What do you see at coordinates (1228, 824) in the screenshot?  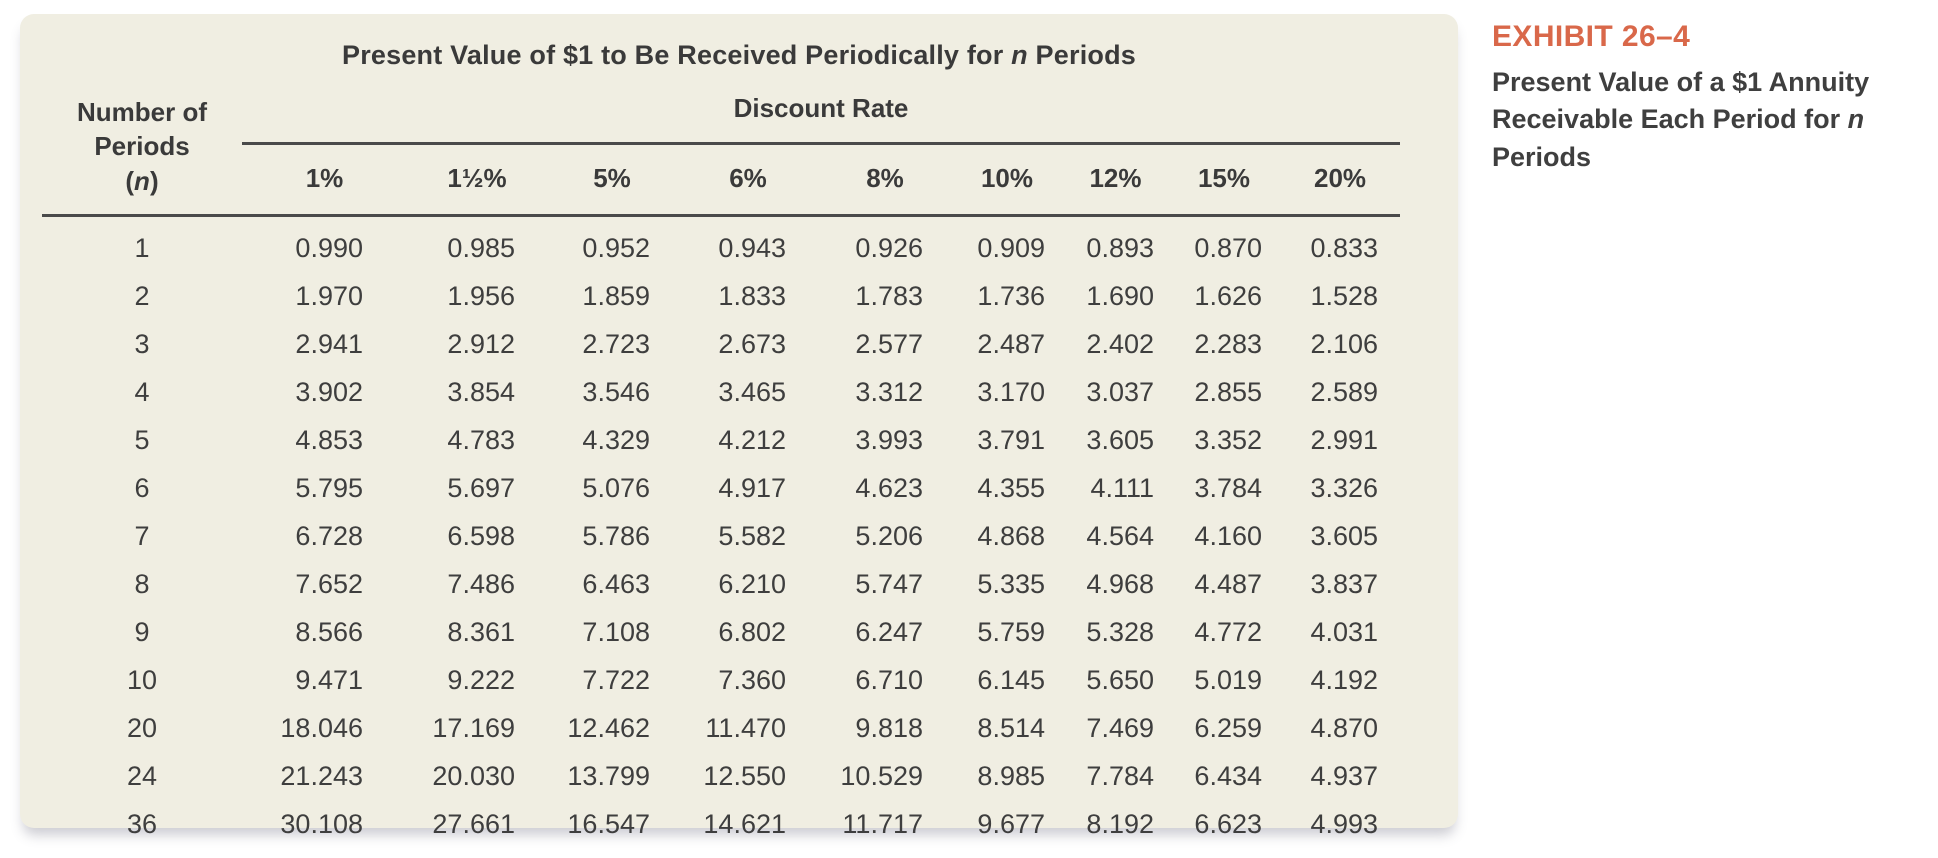 I see `pv-factor-cell: 6.623` at bounding box center [1228, 824].